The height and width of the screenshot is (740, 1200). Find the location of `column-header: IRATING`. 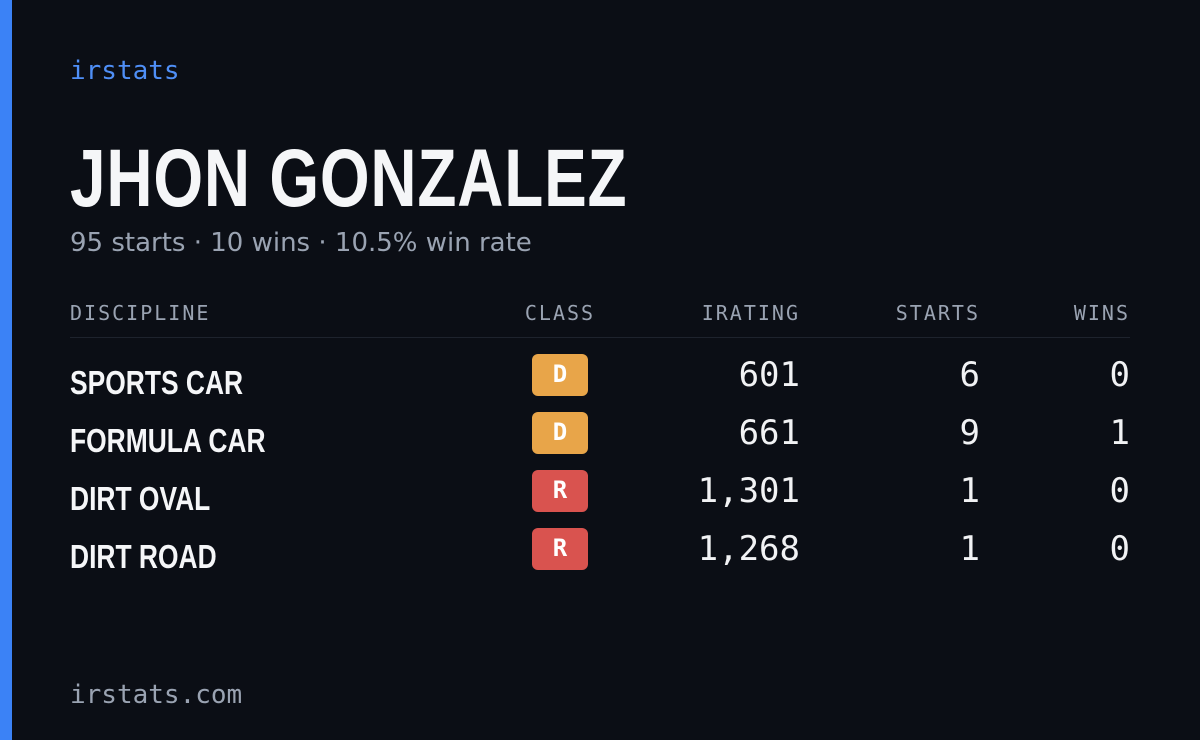

column-header: IRATING is located at coordinates (750, 313).